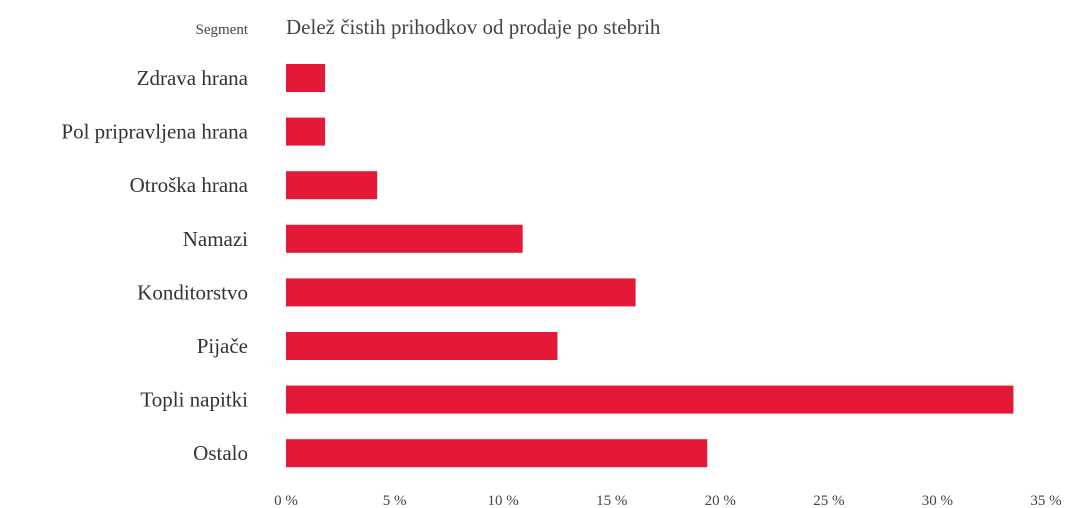 This screenshot has width=1067, height=508. What do you see at coordinates (720, 500) in the screenshot?
I see `x-tick-label-4: 20 %` at bounding box center [720, 500].